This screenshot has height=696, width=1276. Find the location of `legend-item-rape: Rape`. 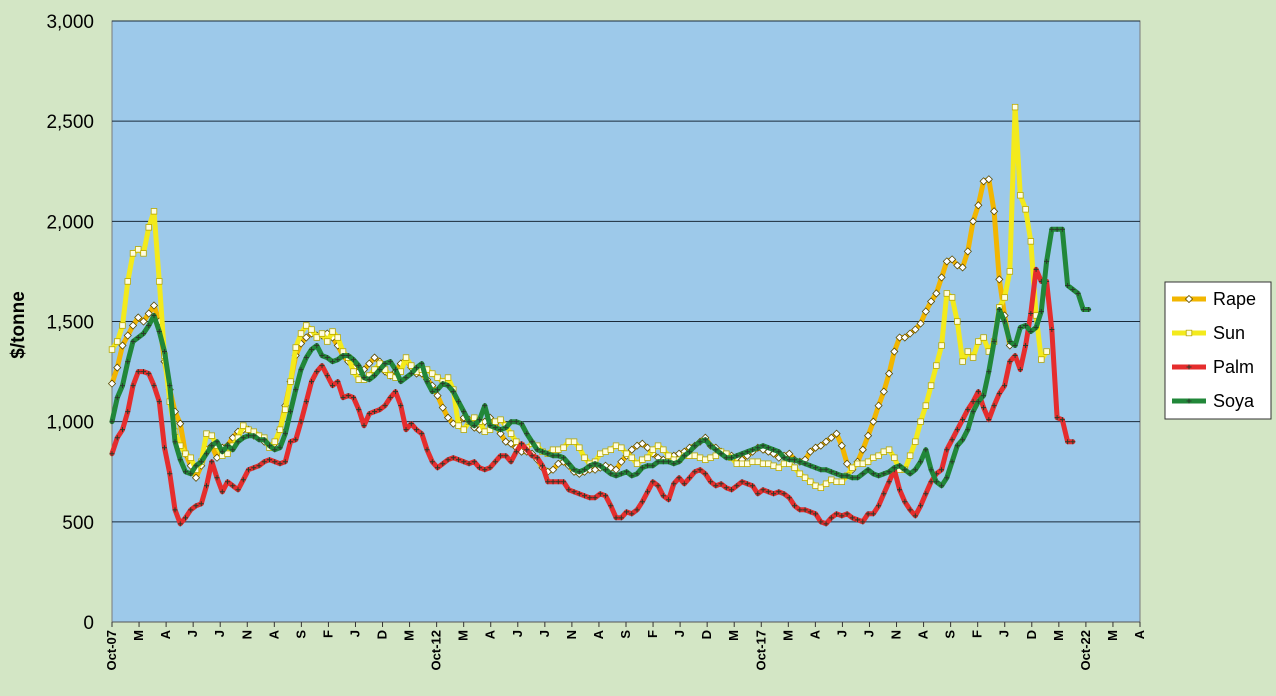

legend-item-rape: Rape is located at coordinates (1214, 299).